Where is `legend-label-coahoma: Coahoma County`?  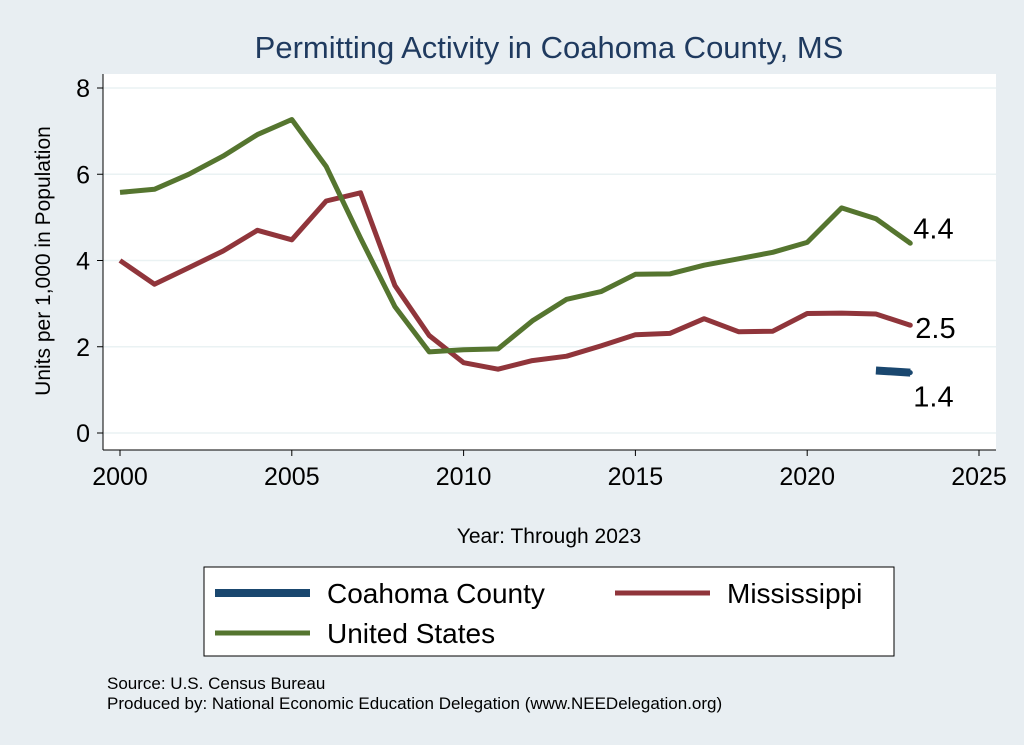
legend-label-coahoma: Coahoma County is located at coordinates (436, 593).